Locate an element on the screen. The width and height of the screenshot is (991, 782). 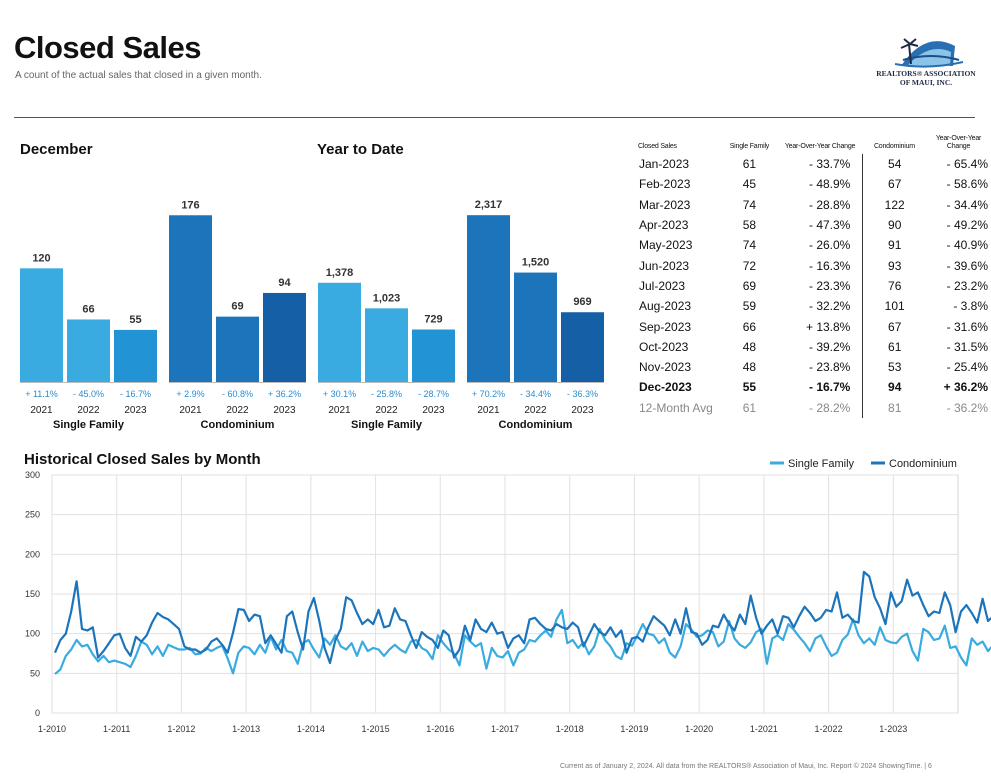
bar-value-label: 1,520 is located at coordinates (536, 263).